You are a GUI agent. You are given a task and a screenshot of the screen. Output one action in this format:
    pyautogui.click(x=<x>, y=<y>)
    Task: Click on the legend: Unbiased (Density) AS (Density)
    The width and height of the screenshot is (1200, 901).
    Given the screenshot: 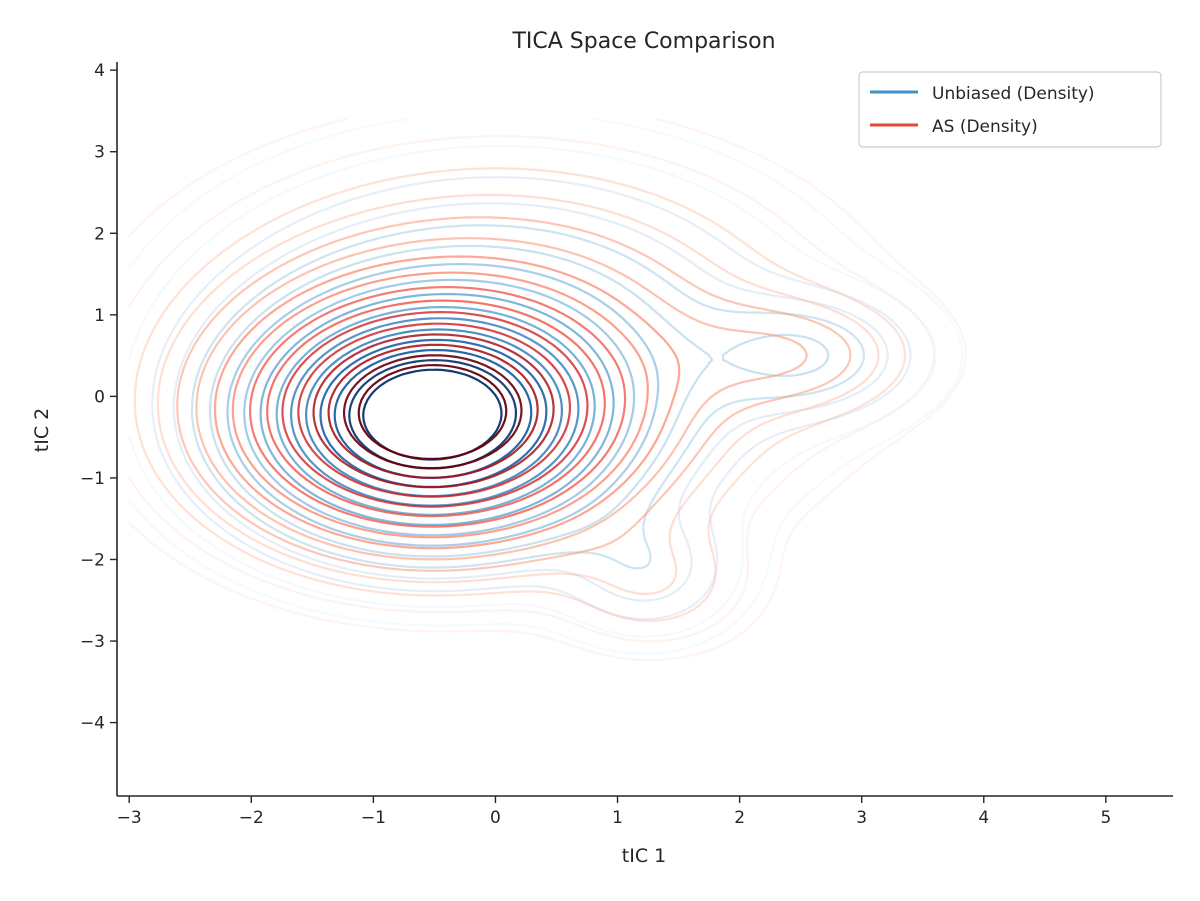 What is the action you would take?
    pyautogui.click(x=1010, y=109)
    